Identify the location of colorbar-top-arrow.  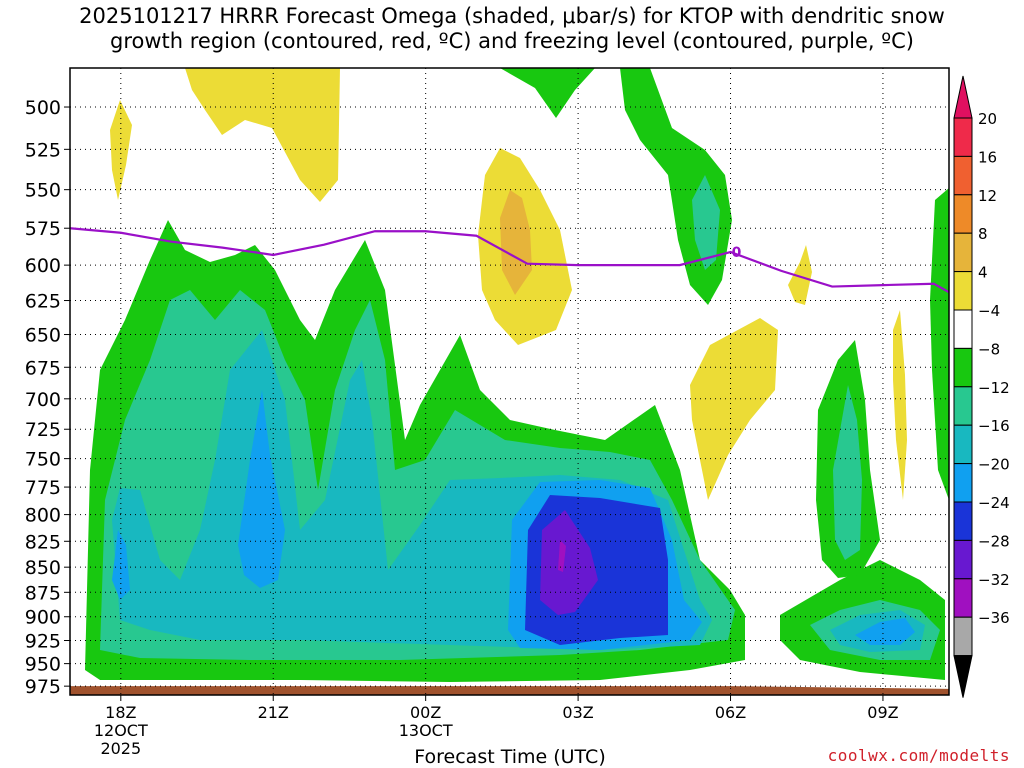
(963, 97).